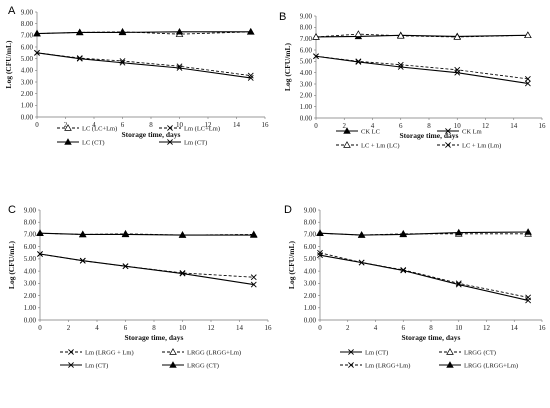 The width and height of the screenshot is (550, 408). I want to click on x-tick-label: 2, so click(345, 126).